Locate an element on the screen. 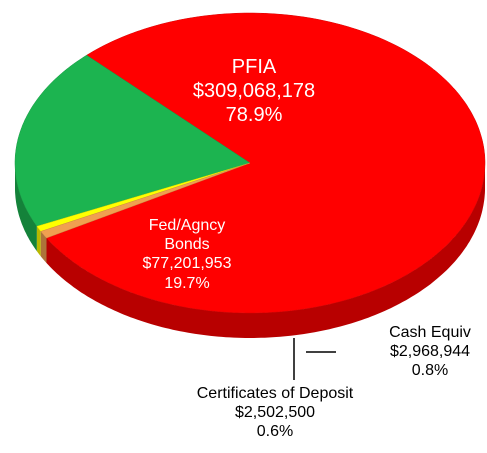 The width and height of the screenshot is (487, 453). slice-amount: $309,068,178 is located at coordinates (254, 91).